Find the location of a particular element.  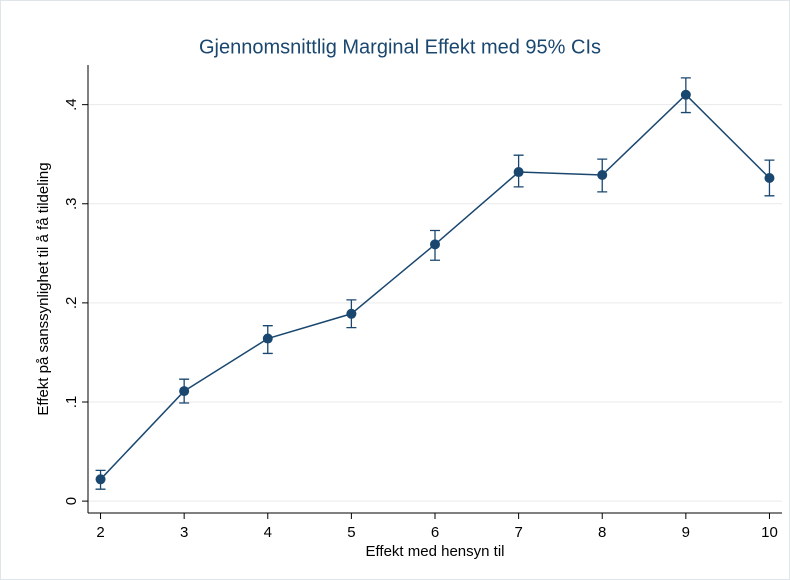

x-tick-label: 3 is located at coordinates (184, 532).